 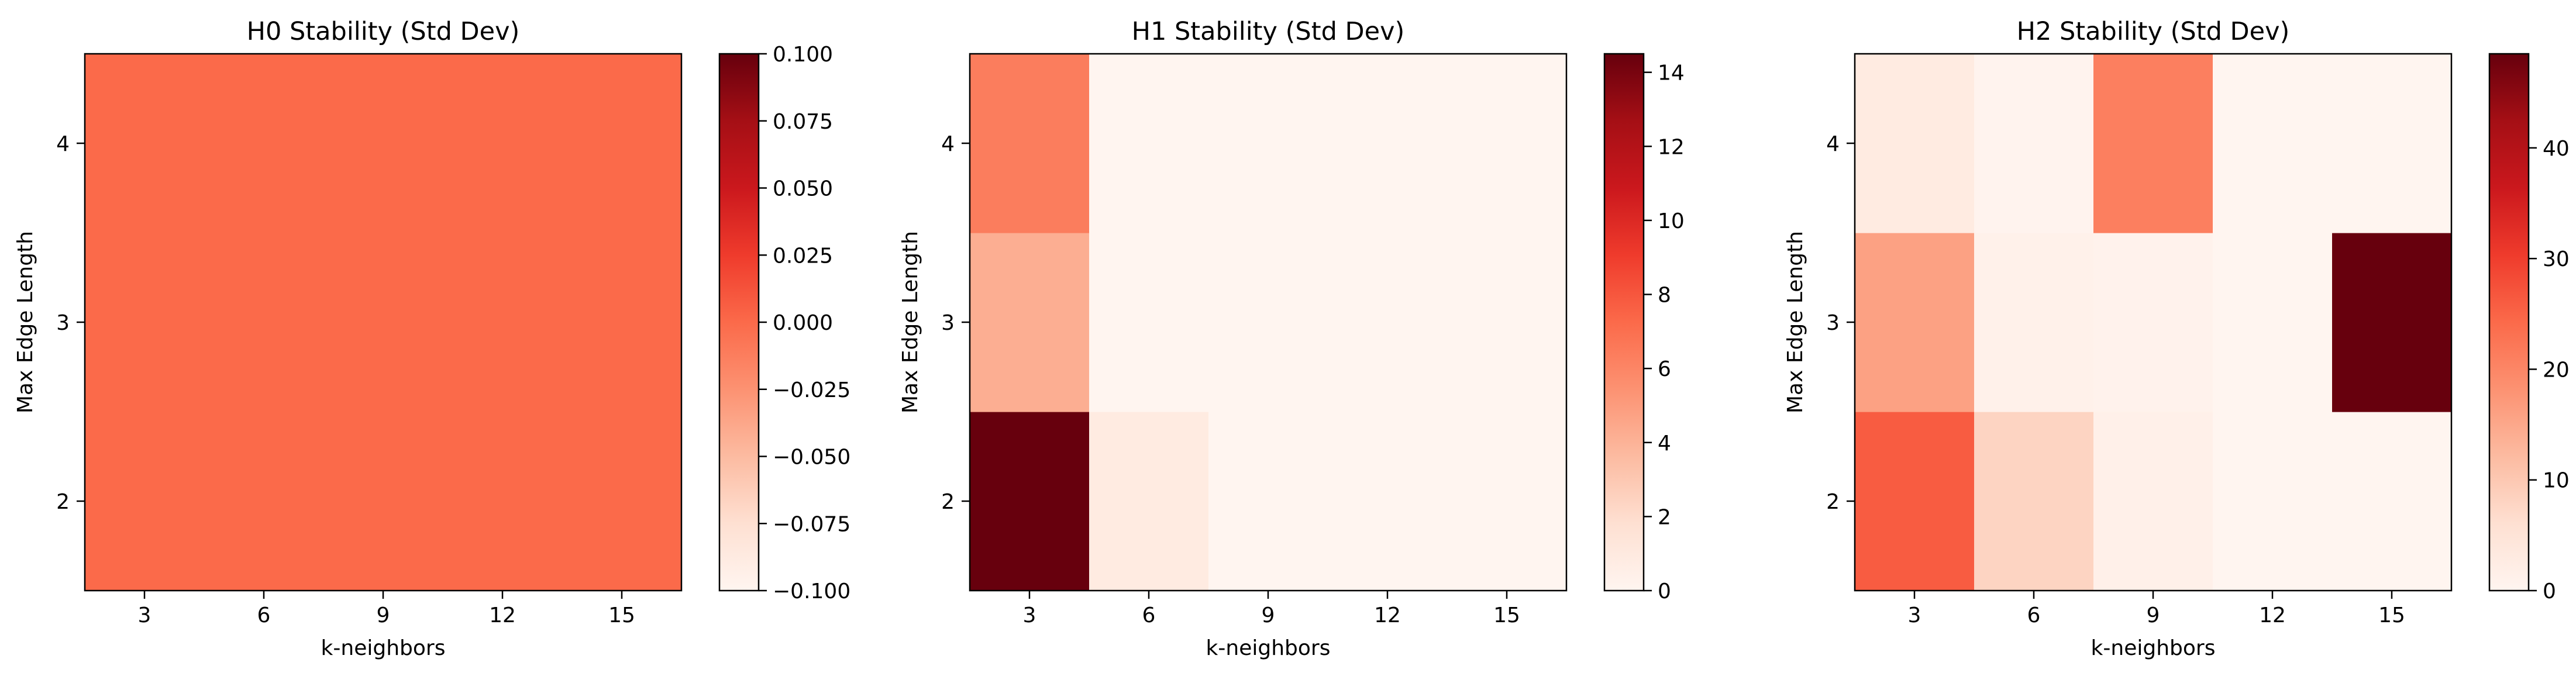 I want to click on colorbar-tick-label: −0.075, so click(x=811, y=524).